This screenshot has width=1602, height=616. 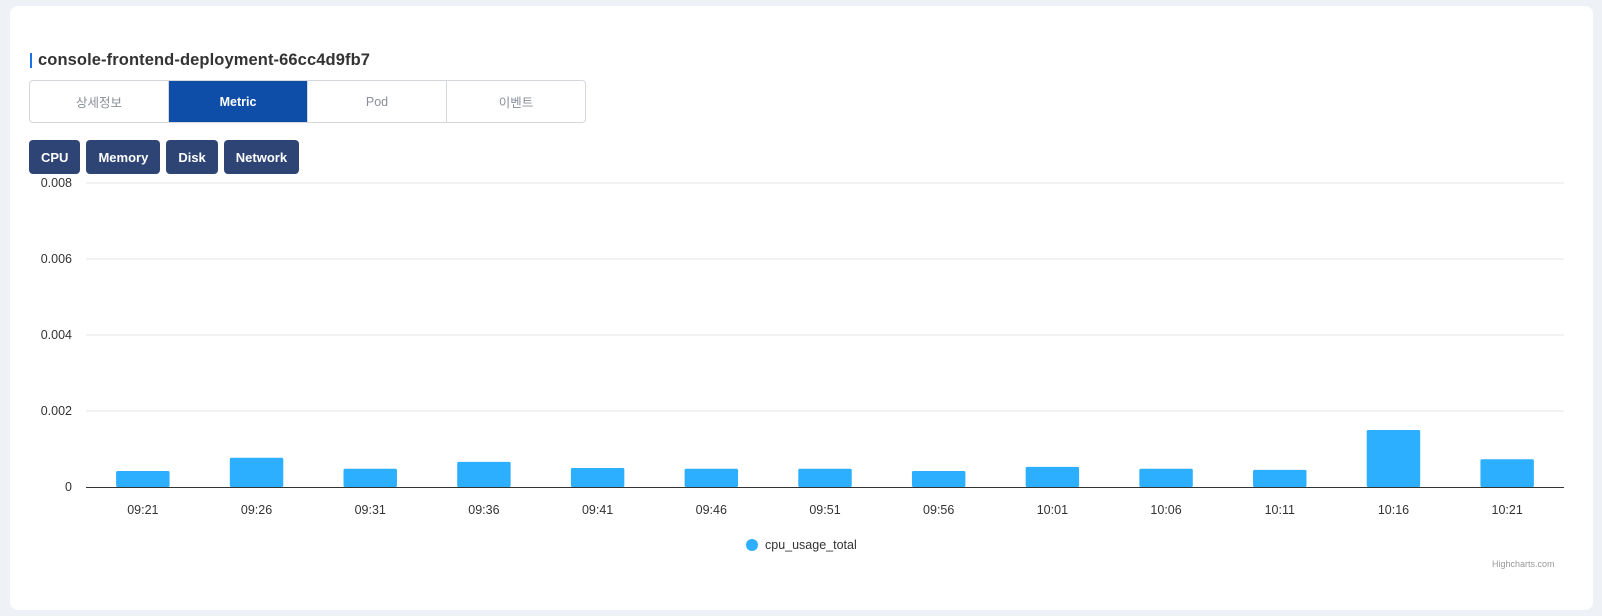 What do you see at coordinates (1523, 564) in the screenshot?
I see `chart-credits: Highcharts.com` at bounding box center [1523, 564].